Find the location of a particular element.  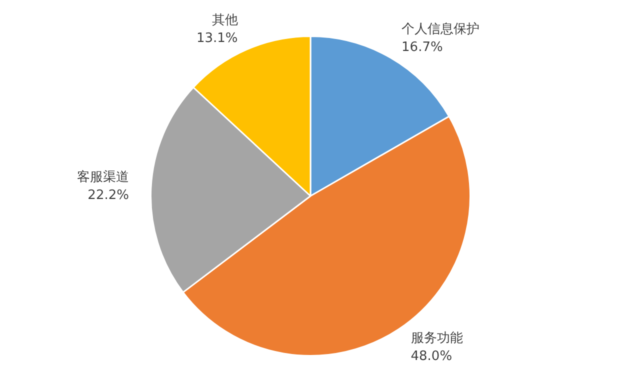

slice-label: 客服渠道 is located at coordinates (102, 177).